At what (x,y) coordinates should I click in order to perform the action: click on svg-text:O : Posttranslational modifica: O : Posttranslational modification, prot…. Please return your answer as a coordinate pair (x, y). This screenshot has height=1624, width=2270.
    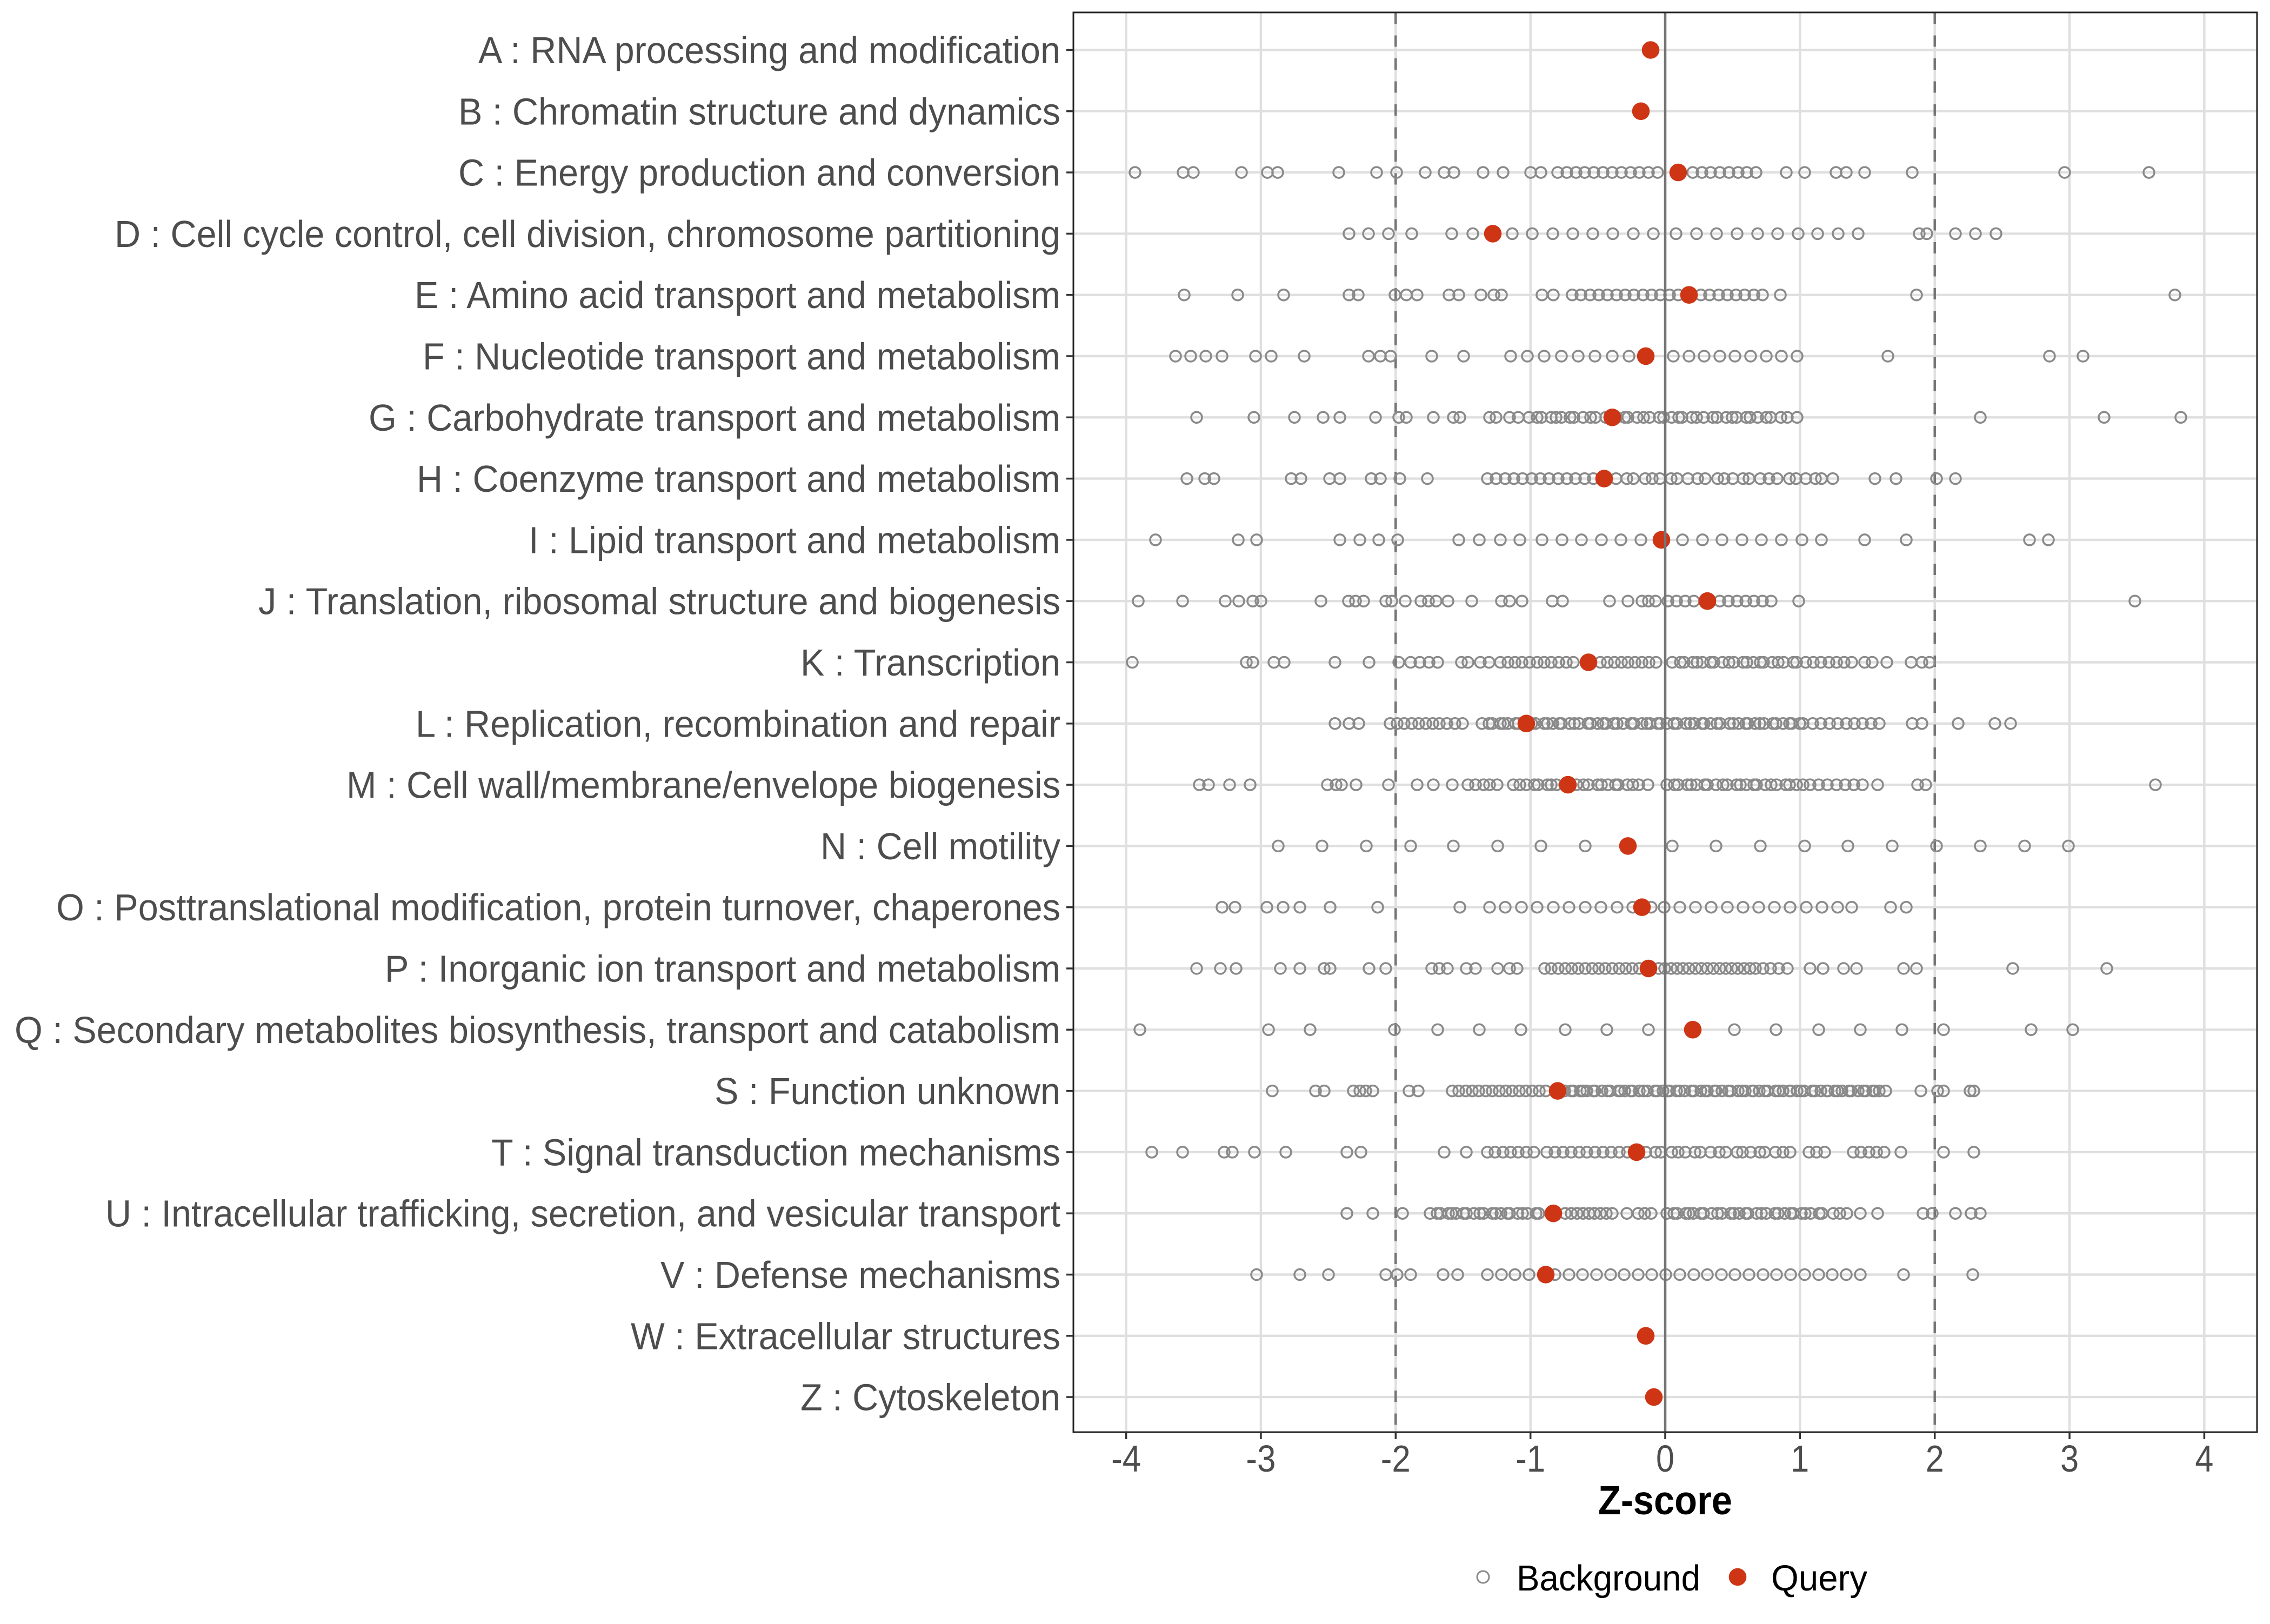
    Looking at the image, I should click on (558, 907).